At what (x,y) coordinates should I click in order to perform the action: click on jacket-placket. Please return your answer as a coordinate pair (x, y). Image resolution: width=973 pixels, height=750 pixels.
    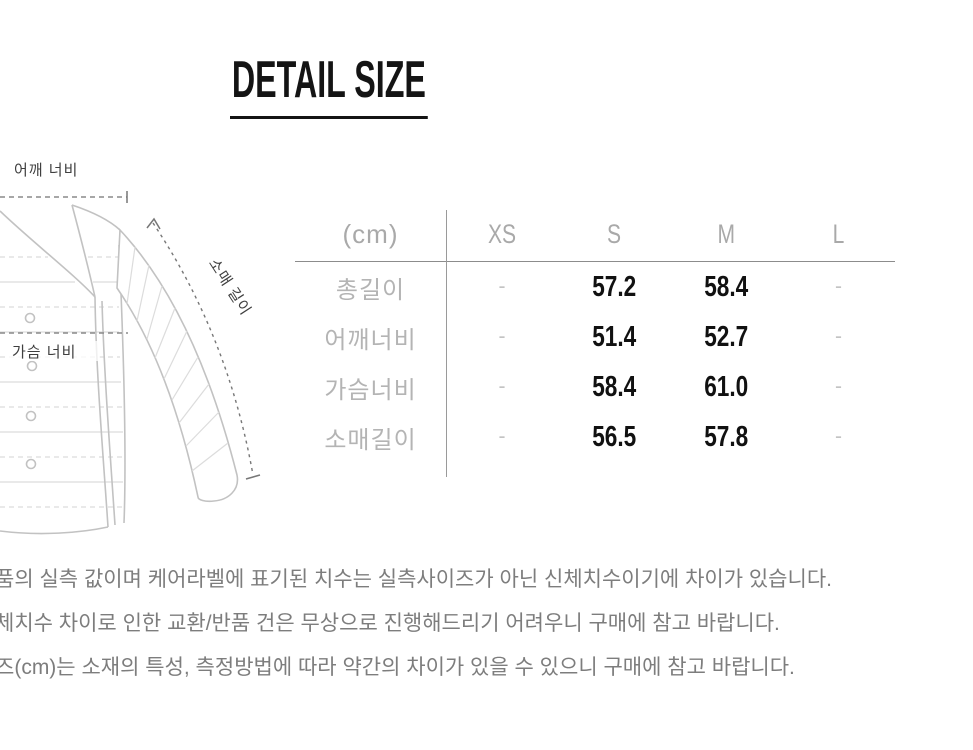
    Looking at the image, I should click on (105, 412).